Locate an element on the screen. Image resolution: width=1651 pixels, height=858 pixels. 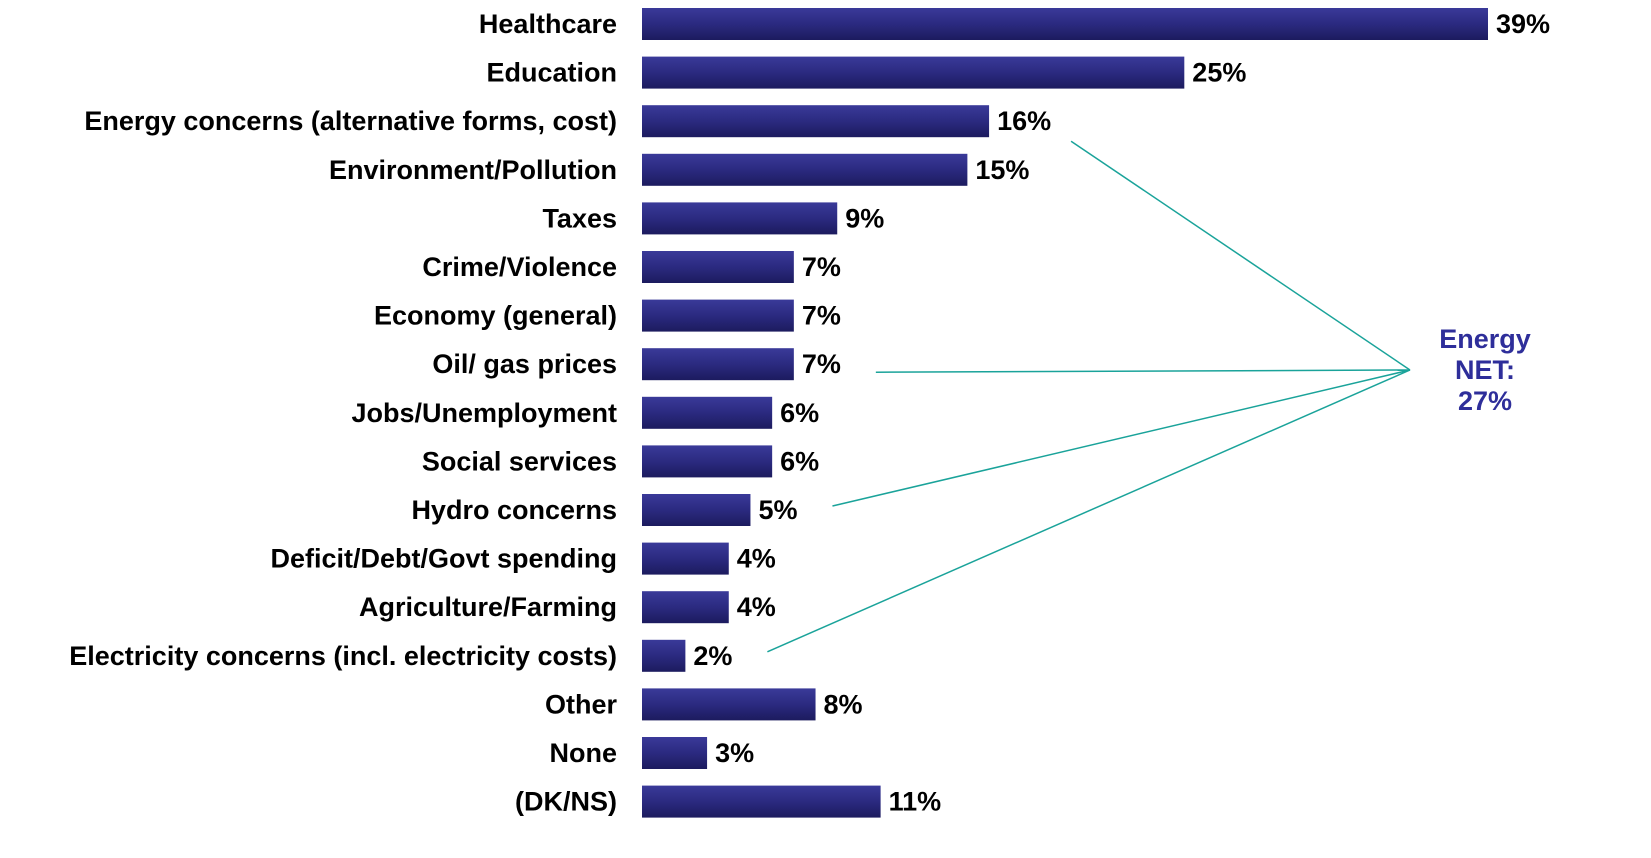
category-label-deficit-debt-govt-spending: Deficit/Debt/Govt spending is located at coordinates (443, 559).